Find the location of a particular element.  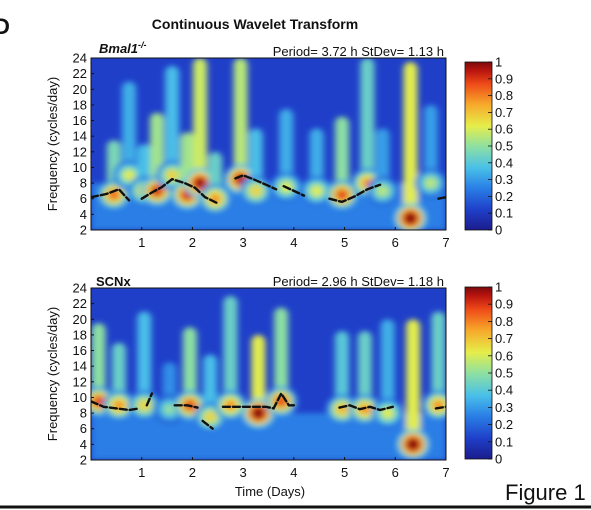

panel1-annotation: Period= 3.72 h StDev= 1.13 h is located at coordinates (358, 51).